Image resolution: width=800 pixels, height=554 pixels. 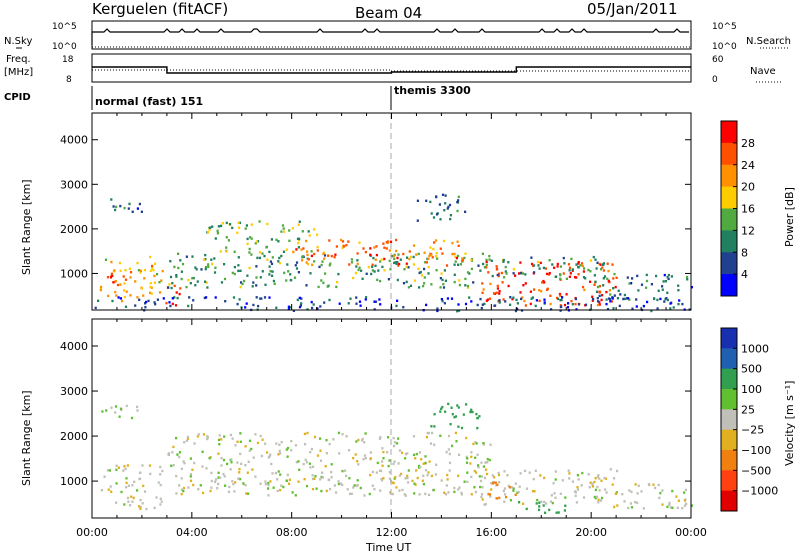 I want to click on y-tick-label: 1000, so click(x=74, y=273).